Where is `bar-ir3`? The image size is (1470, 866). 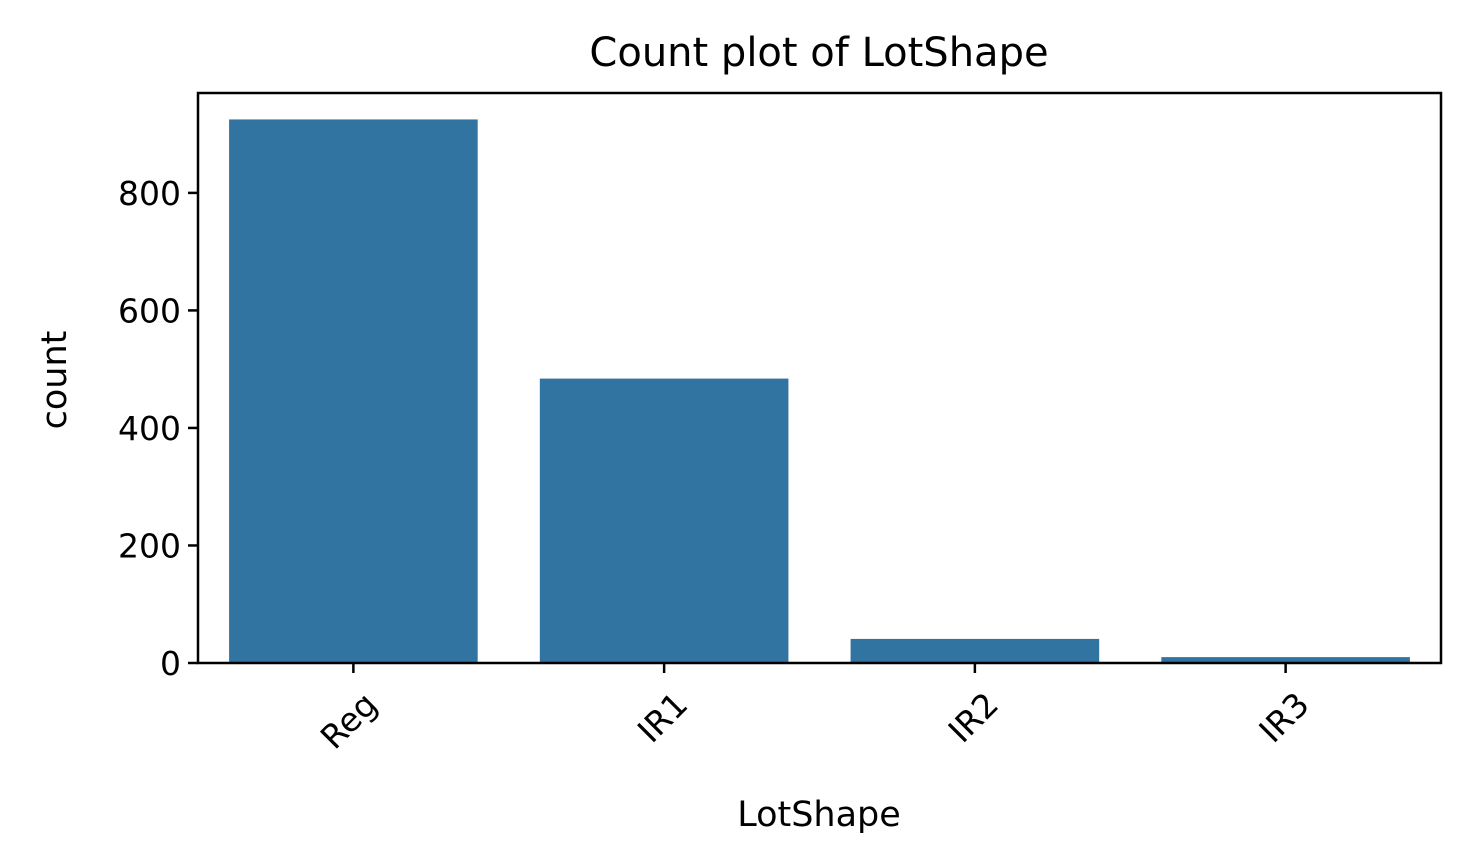 bar-ir3 is located at coordinates (1285, 660).